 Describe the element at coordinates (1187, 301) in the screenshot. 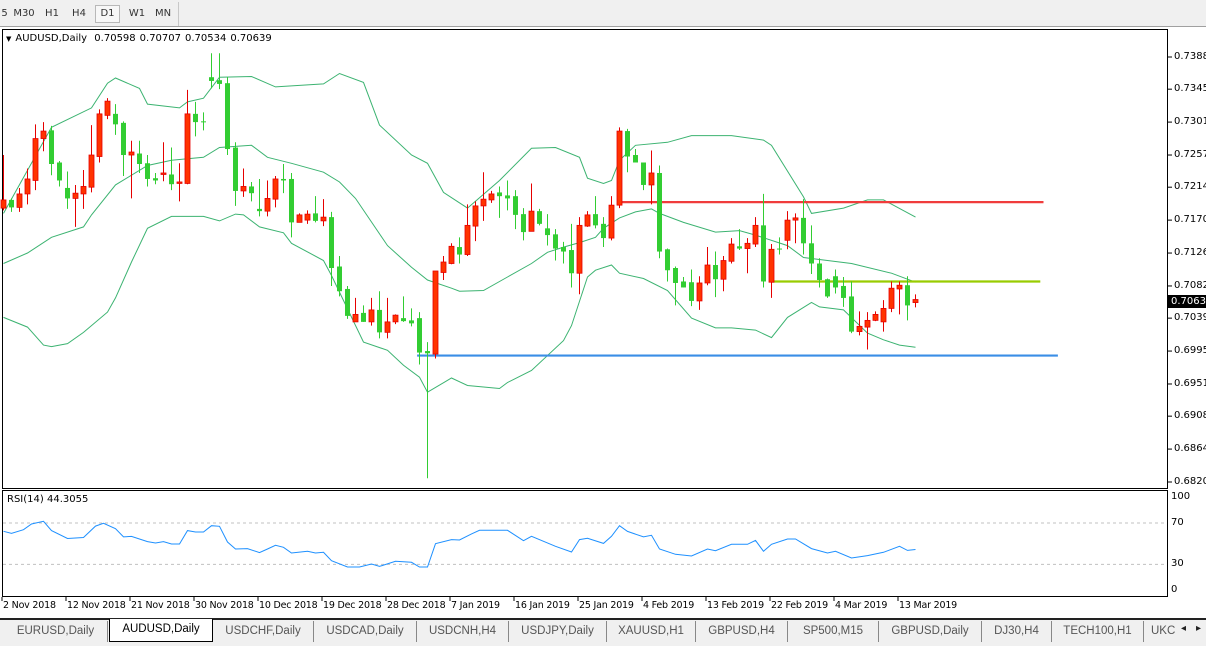

I see `current-price-label: 0.70639` at that location.